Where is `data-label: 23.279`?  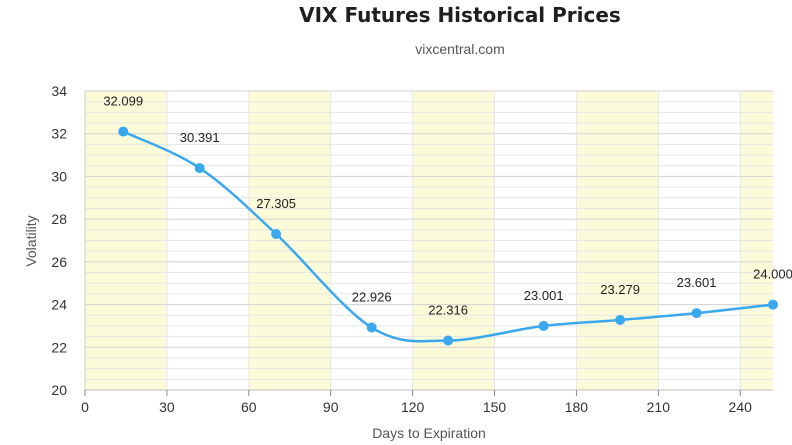
data-label: 23.279 is located at coordinates (620, 289).